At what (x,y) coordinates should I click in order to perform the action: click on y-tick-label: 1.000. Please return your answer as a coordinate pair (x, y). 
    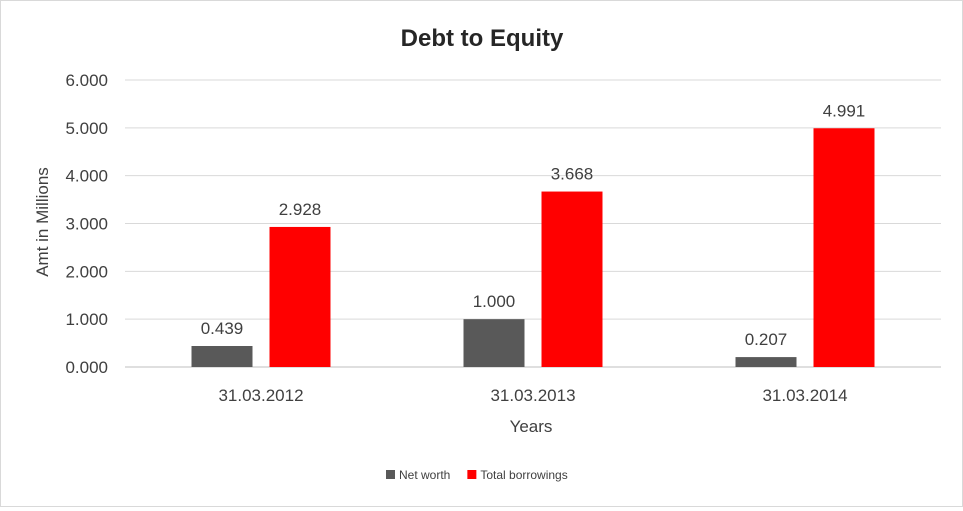
    Looking at the image, I should click on (86, 319).